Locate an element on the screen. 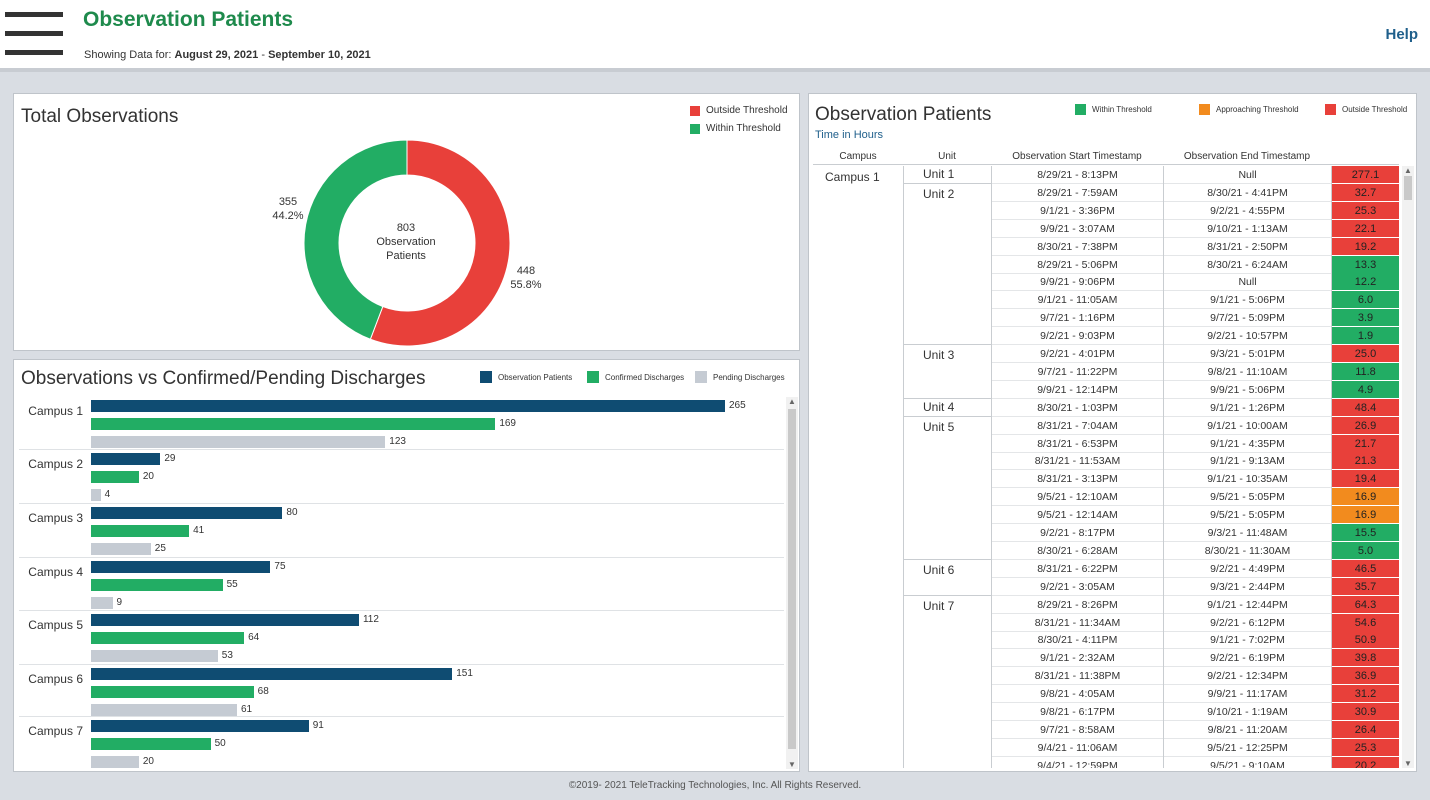 The height and width of the screenshot is (800, 1430). start-timestamp-cell: 9/9/21 - 12:14PM is located at coordinates (1077, 390).